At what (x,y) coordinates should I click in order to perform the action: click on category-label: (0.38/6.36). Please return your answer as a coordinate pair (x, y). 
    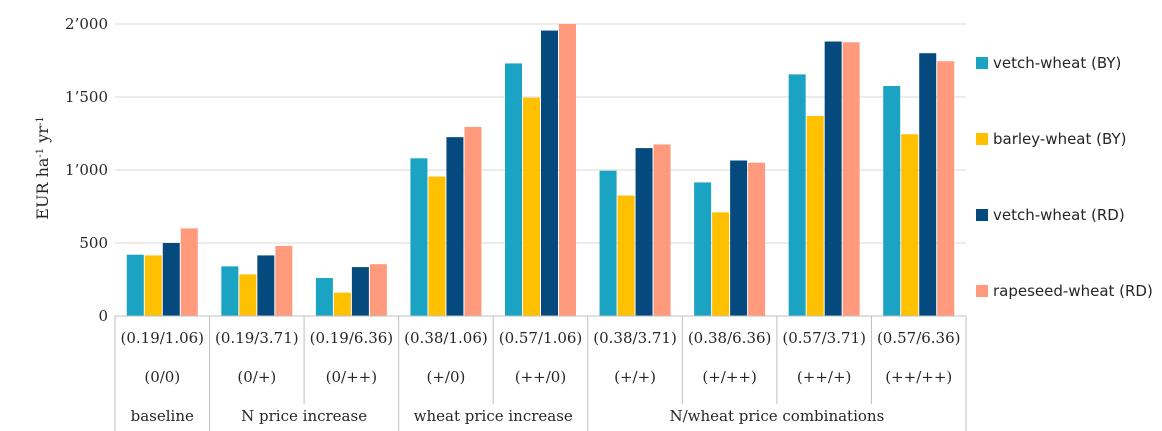
    Looking at the image, I should click on (730, 338).